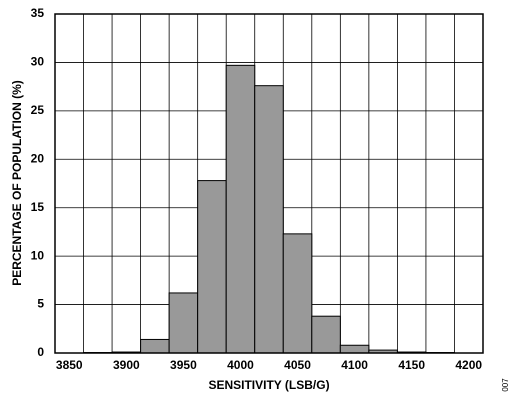 The height and width of the screenshot is (398, 514). What do you see at coordinates (38, 62) in the screenshot?
I see `y-tick-label: 30` at bounding box center [38, 62].